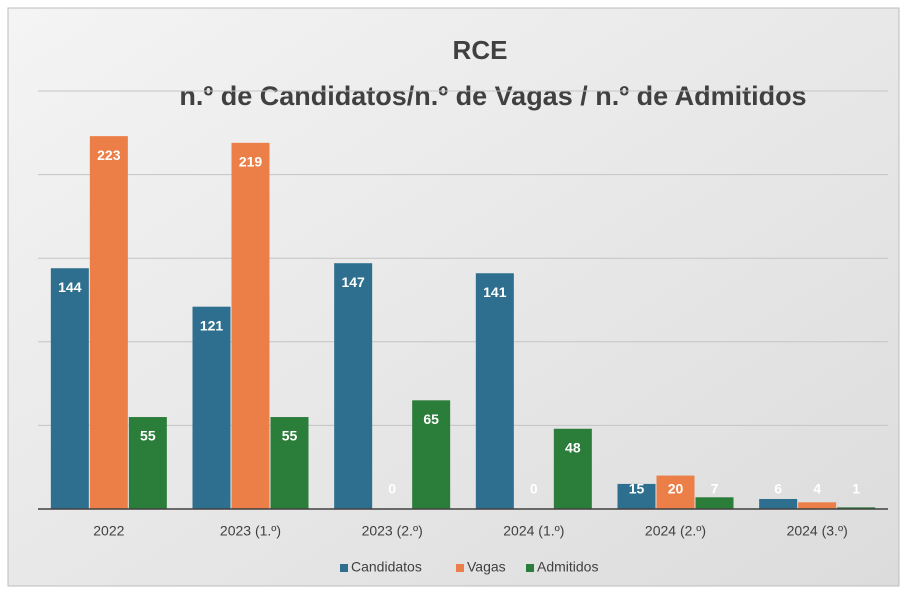  What do you see at coordinates (108, 531) in the screenshot?
I see `x-tick-label: 2022` at bounding box center [108, 531].